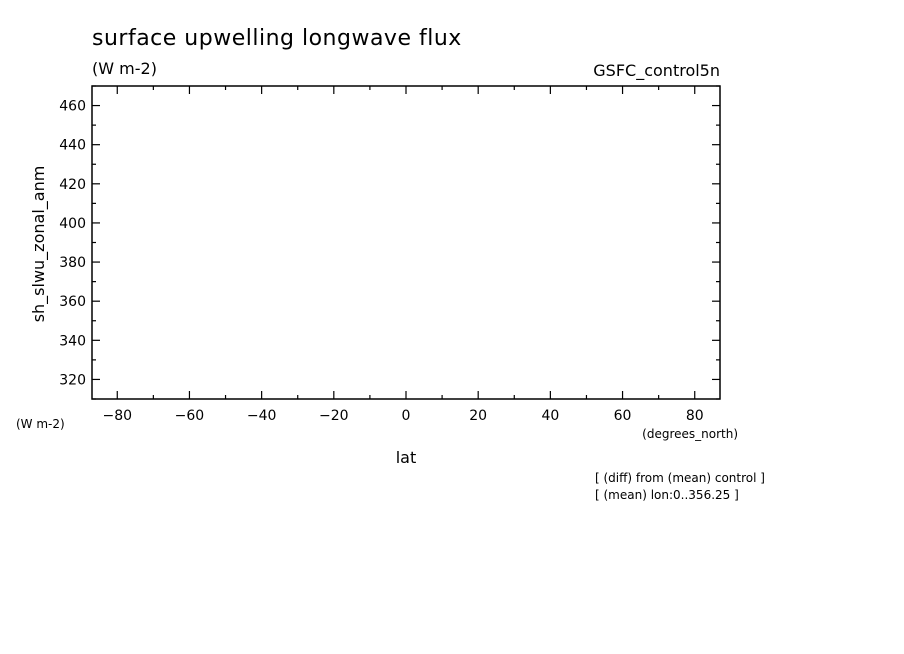 The width and height of the screenshot is (904, 654). I want to click on note-diff: [ (diff) from (mean) control ], so click(680, 478).